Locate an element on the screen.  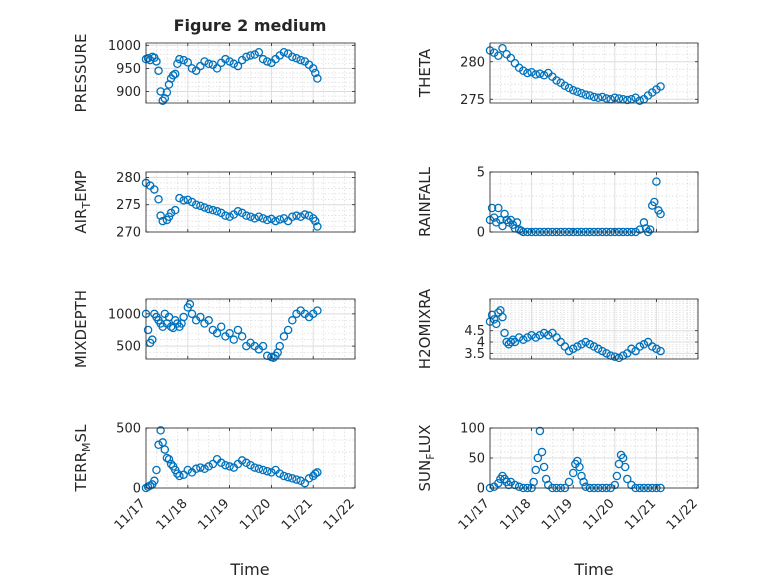
y-tick-label: 500 is located at coordinates (128, 347).